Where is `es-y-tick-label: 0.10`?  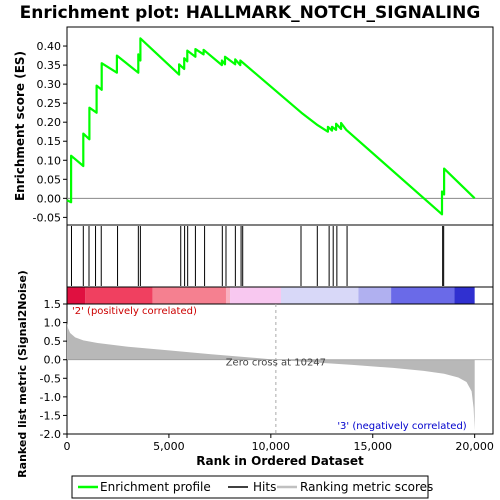 es-y-tick-label: 0.10 is located at coordinates (49, 160).